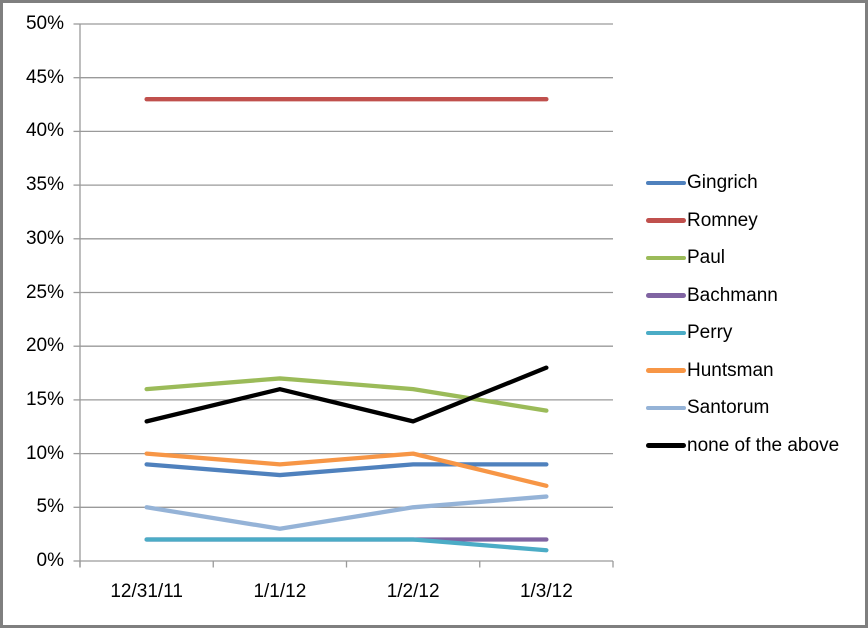 The height and width of the screenshot is (628, 868). Describe the element at coordinates (722, 182) in the screenshot. I see `legend-label: Gingrich` at that location.